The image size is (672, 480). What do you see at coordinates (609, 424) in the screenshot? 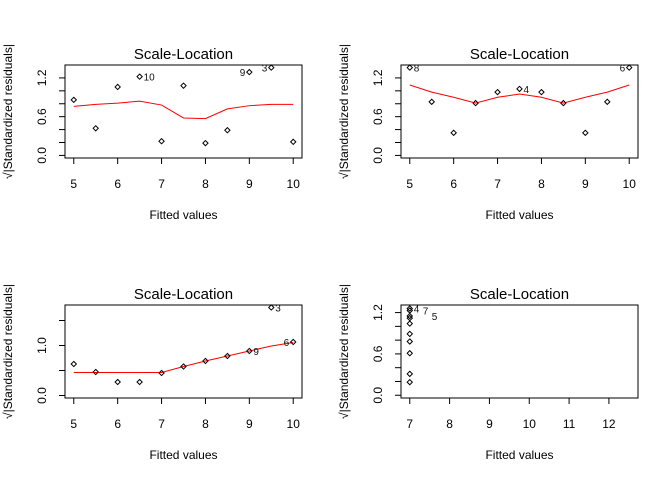
I see `x-tick-label: 12` at bounding box center [609, 424].